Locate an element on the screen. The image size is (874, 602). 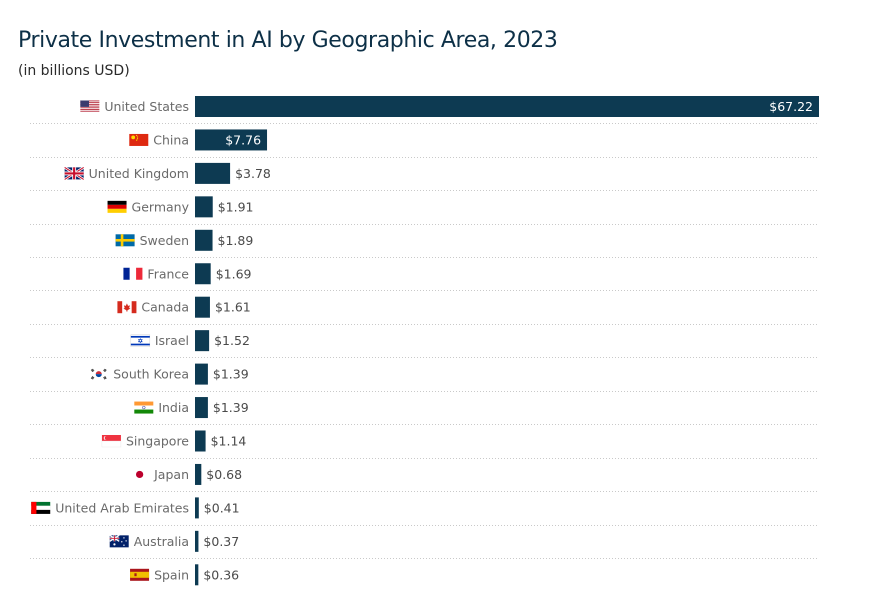
singapore-flag-icon is located at coordinates (111, 441).